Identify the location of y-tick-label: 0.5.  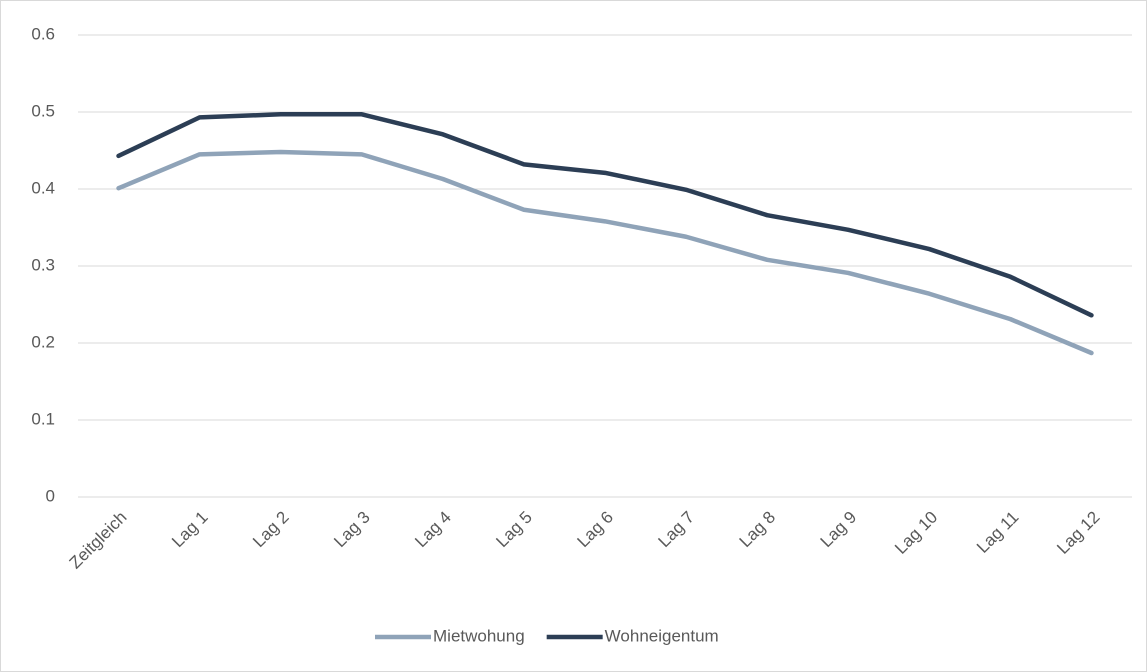
(43, 110).